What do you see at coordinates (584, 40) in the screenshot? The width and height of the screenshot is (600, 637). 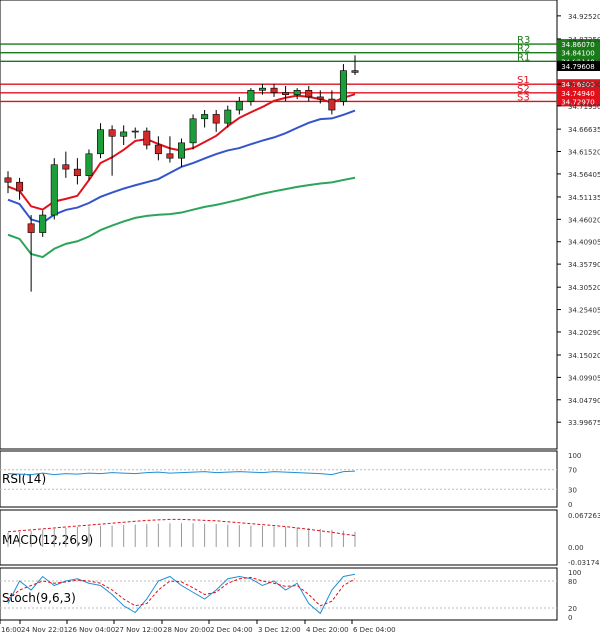 I see `price-tick-label: 34.87250` at bounding box center [584, 40].